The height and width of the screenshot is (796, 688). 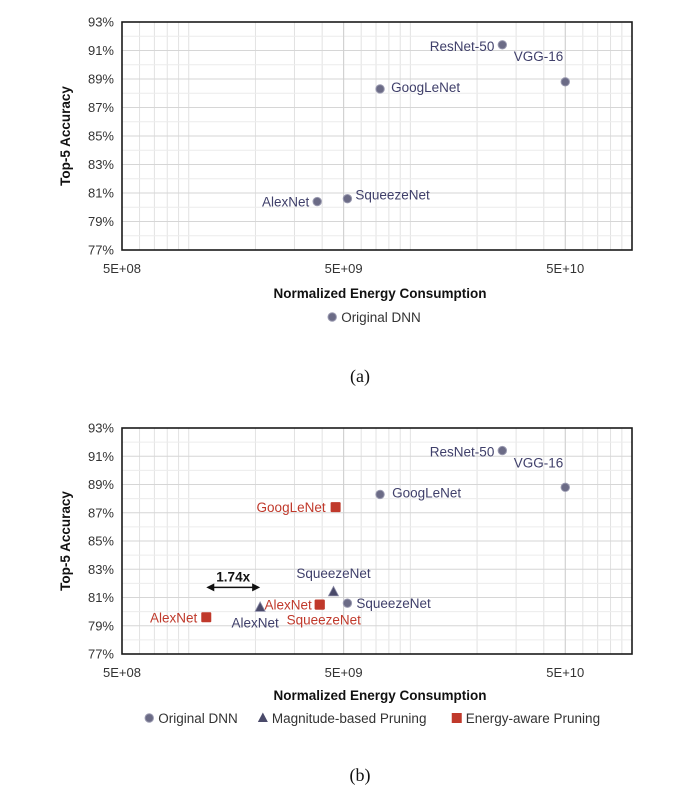 I want to click on energy-aware-pruning-squeezenet-point, so click(x=319, y=604).